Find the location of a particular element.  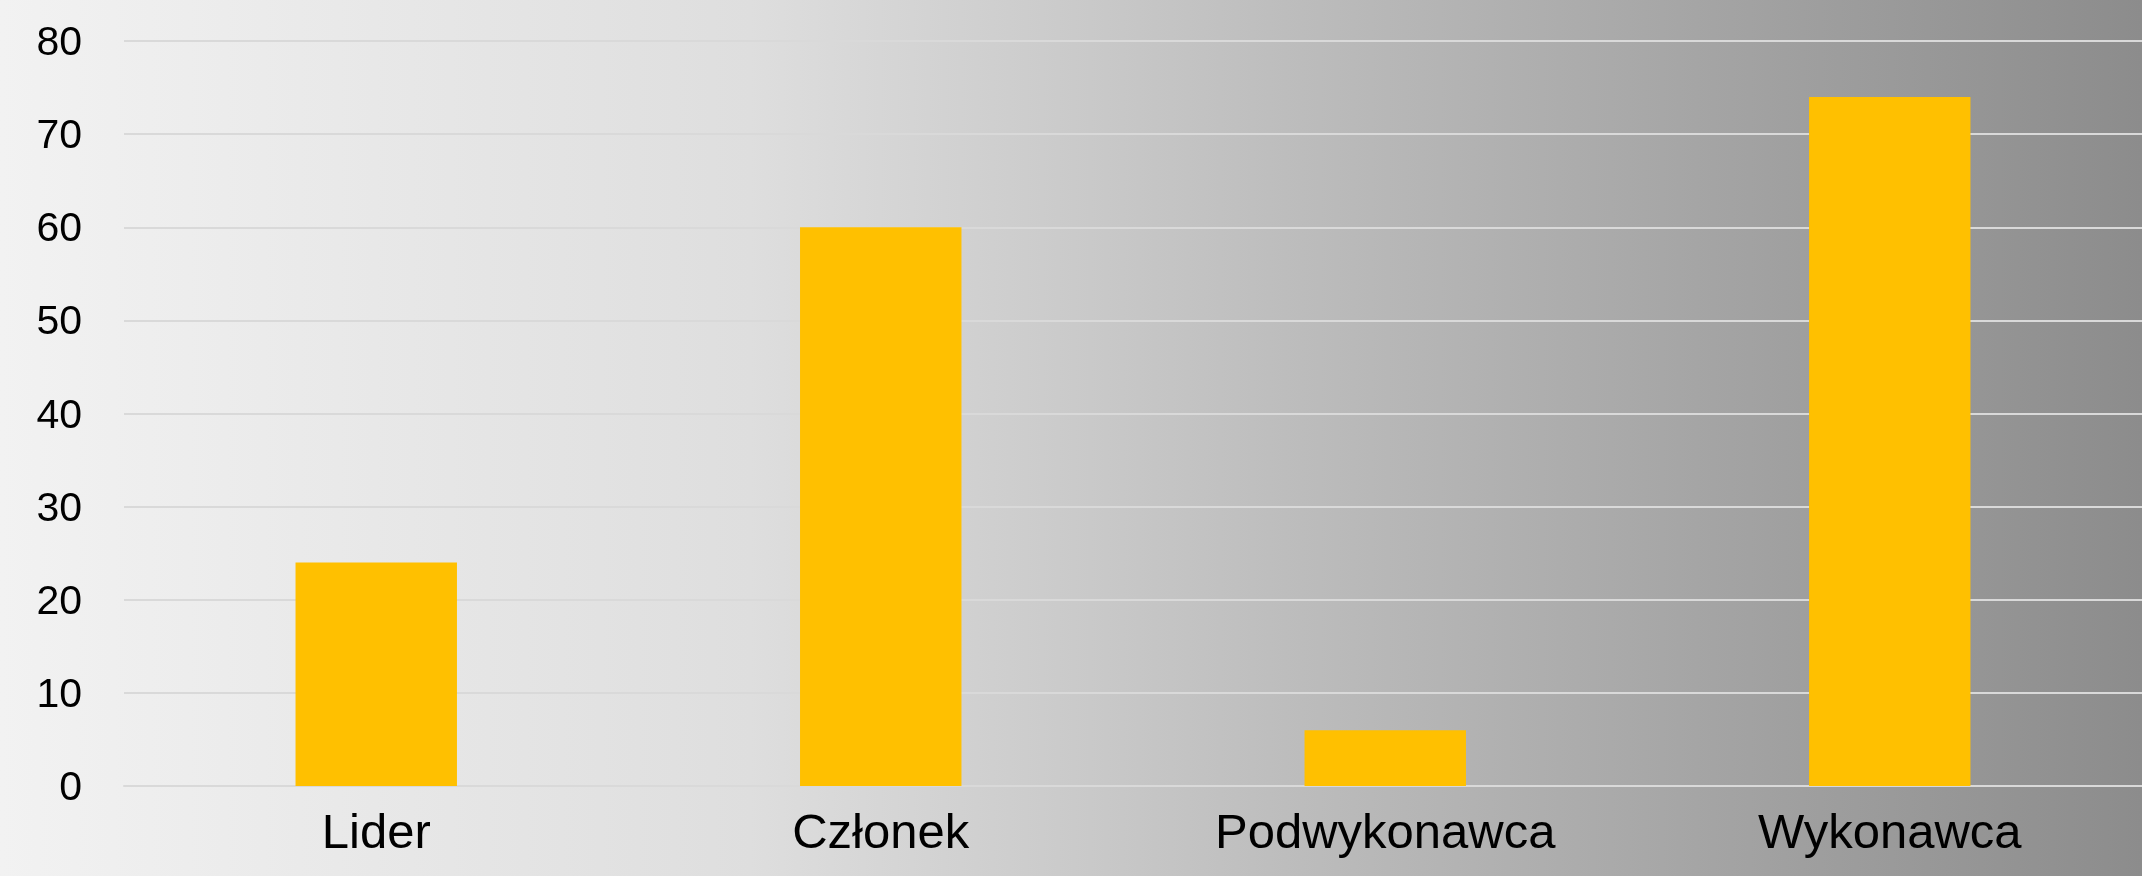

y-tick-label: 10 is located at coordinates (59, 692).